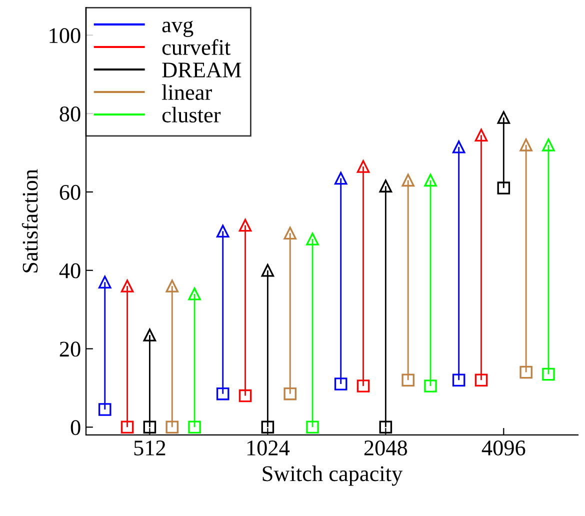 The height and width of the screenshot is (516, 585). What do you see at coordinates (187, 92) in the screenshot?
I see `legend-label: linear` at bounding box center [187, 92].